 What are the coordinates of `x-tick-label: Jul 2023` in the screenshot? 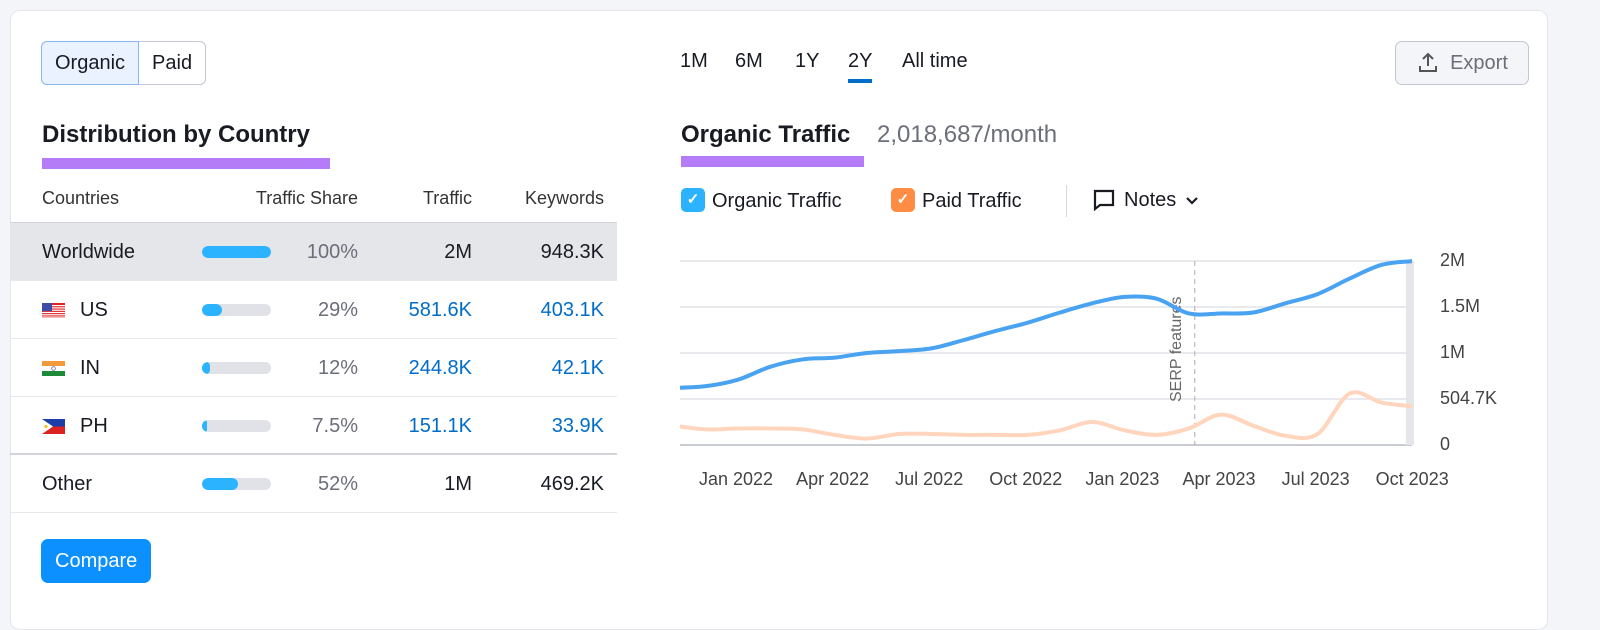 It's located at (1315, 479).